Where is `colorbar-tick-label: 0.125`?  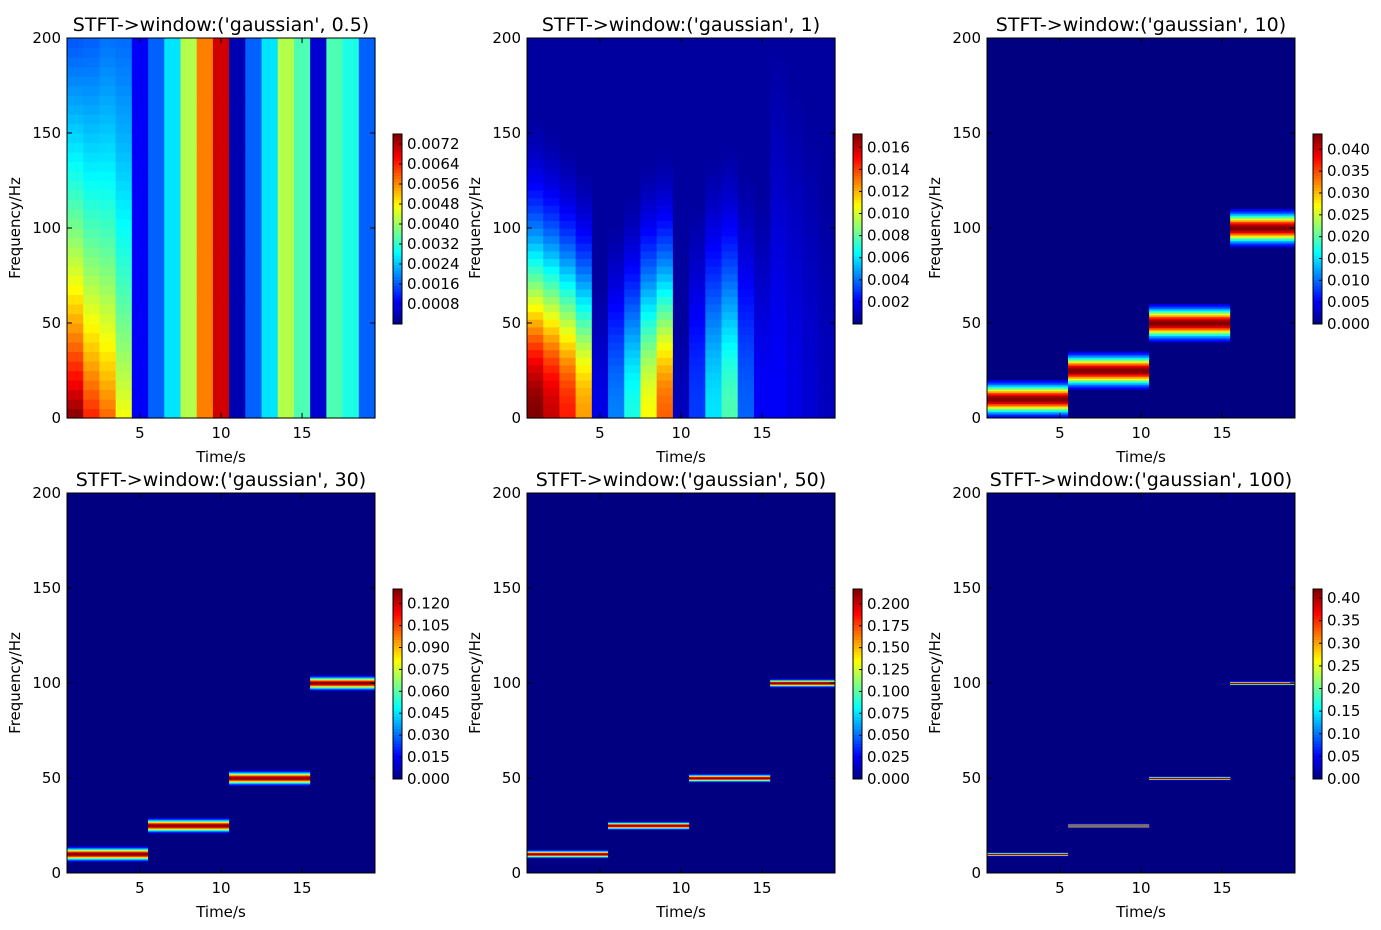 colorbar-tick-label: 0.125 is located at coordinates (888, 670).